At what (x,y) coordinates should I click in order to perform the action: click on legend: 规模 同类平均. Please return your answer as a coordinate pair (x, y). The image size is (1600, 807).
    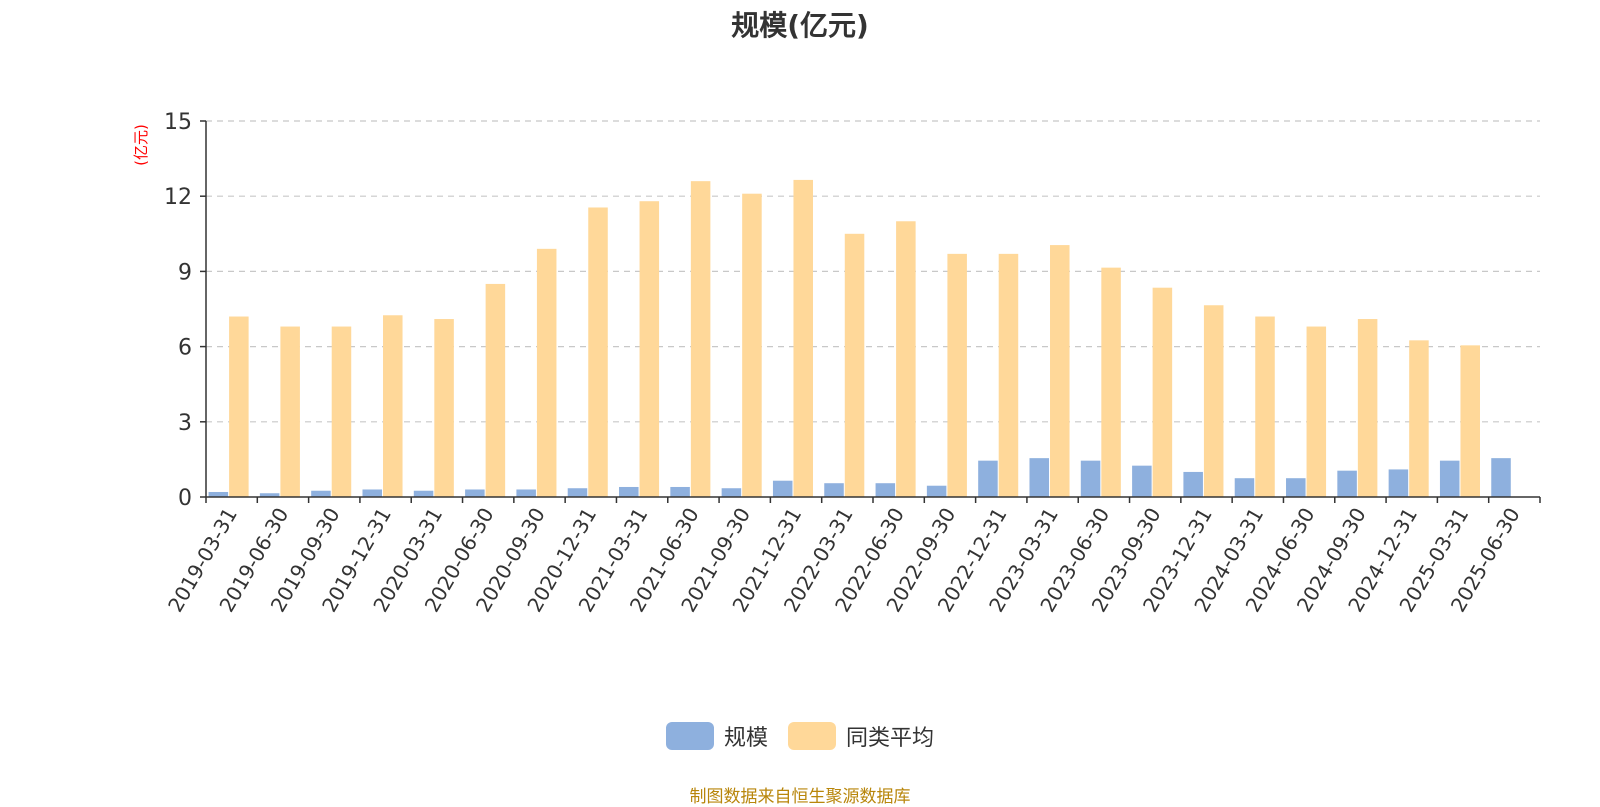
    Looking at the image, I should click on (800, 736).